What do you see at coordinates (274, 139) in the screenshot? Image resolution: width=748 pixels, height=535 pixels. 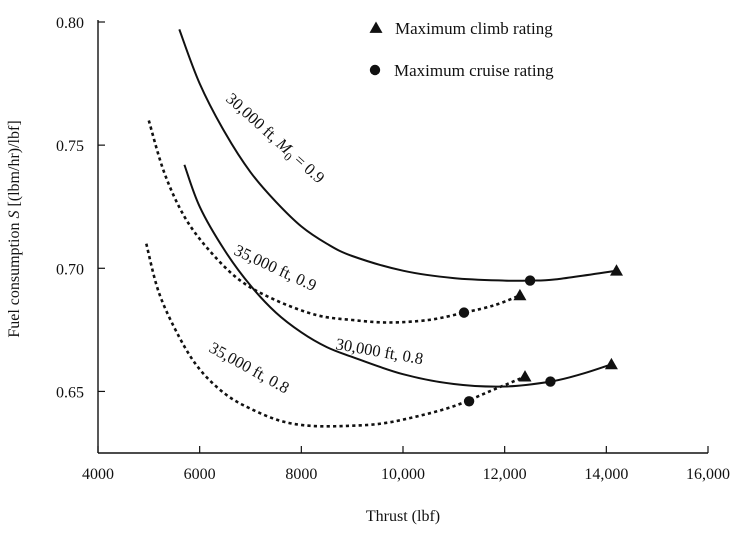 I see `curve-label-1: 30,000 ft, M0 = 0.9` at bounding box center [274, 139].